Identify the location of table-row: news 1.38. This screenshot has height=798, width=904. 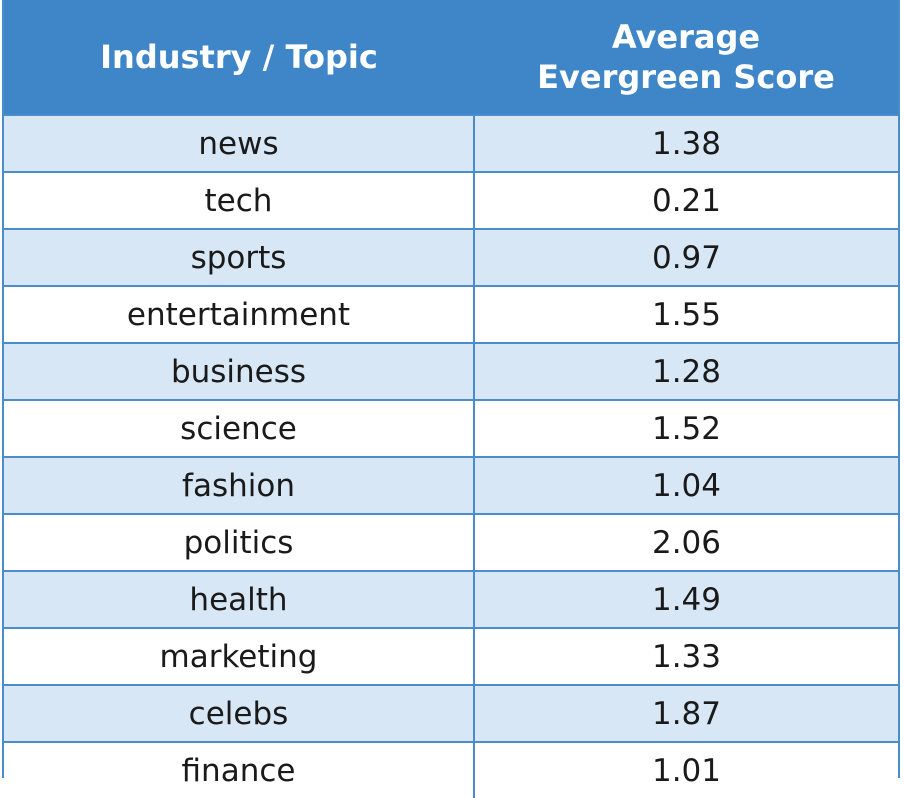
(451, 143).